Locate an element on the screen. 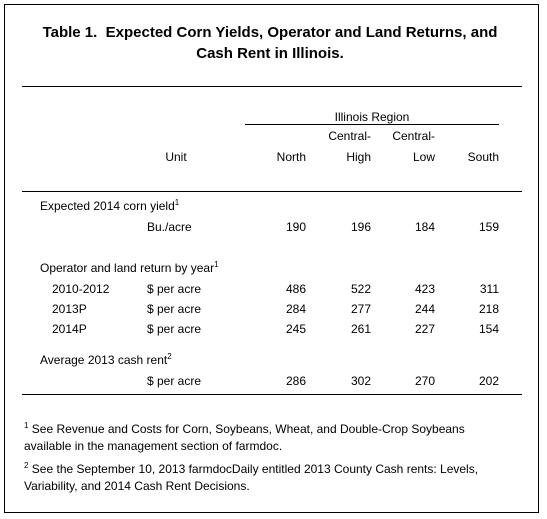 Image resolution: width=547 pixels, height=519 pixels. cell-value: 196 is located at coordinates (360, 227).